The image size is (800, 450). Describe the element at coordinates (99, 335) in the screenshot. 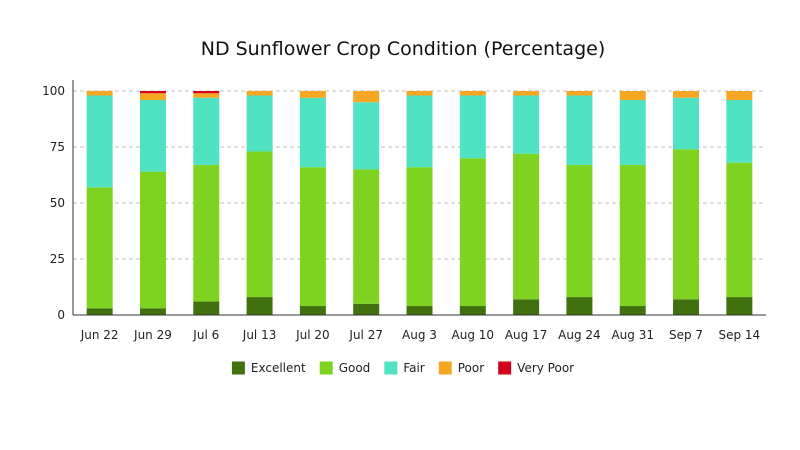

I see `x-tick-label: Jun 22` at that location.